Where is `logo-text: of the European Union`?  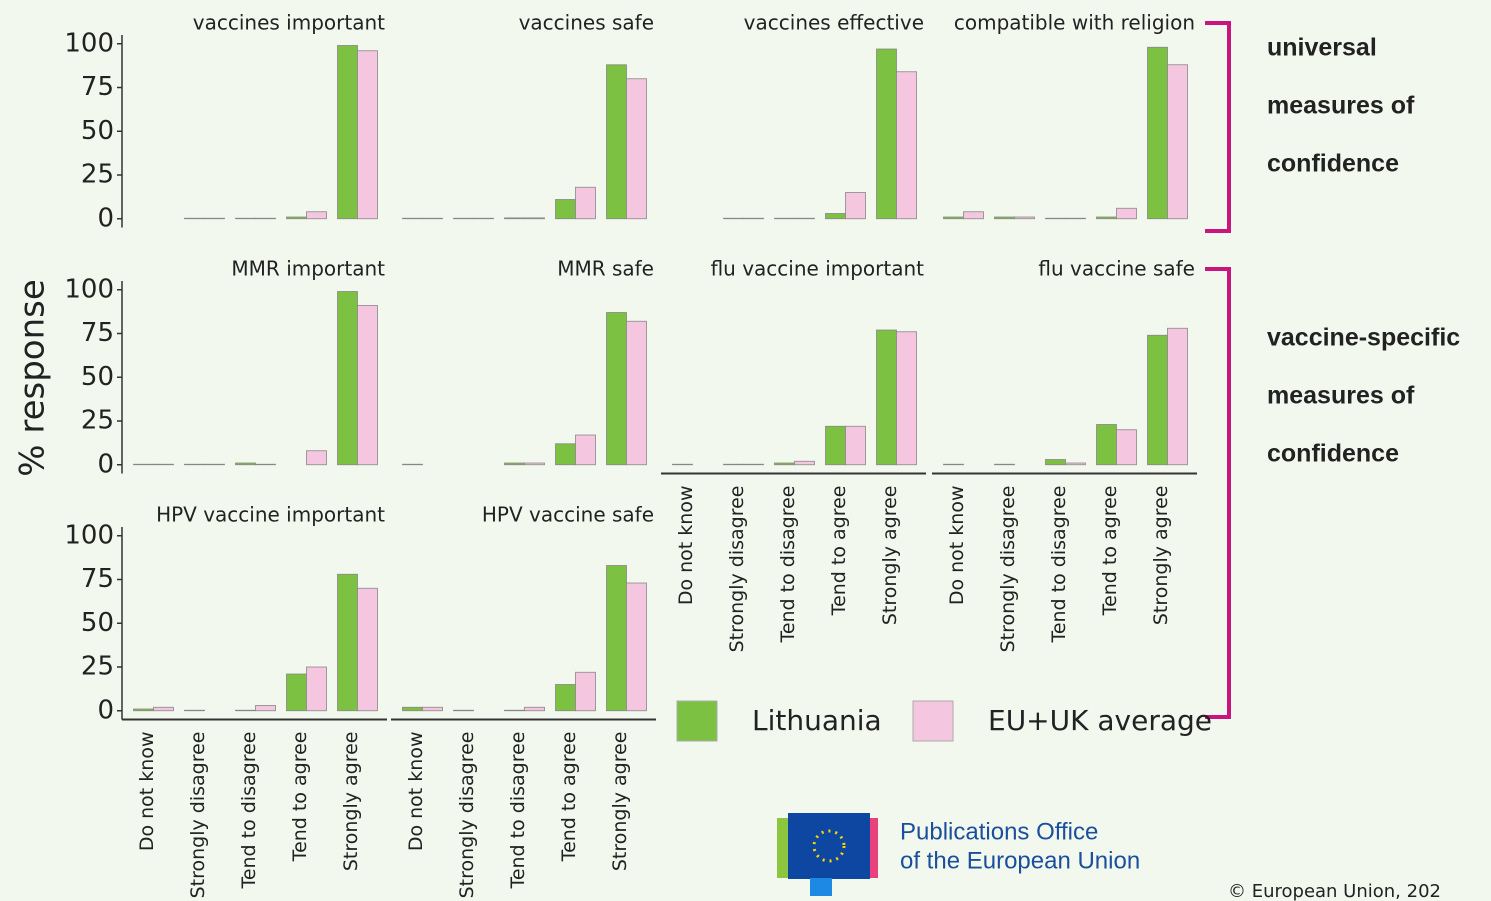
logo-text: of the European Union is located at coordinates (1020, 860).